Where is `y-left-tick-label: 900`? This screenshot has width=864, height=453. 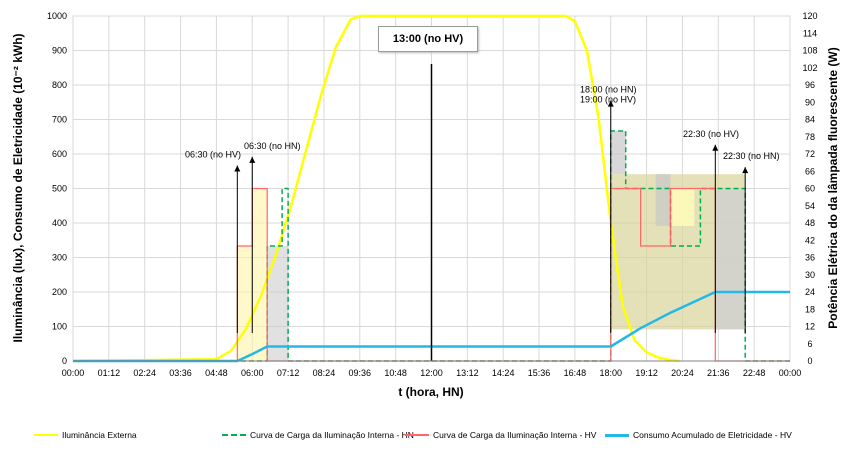 y-left-tick-label: 900 is located at coordinates (59, 51).